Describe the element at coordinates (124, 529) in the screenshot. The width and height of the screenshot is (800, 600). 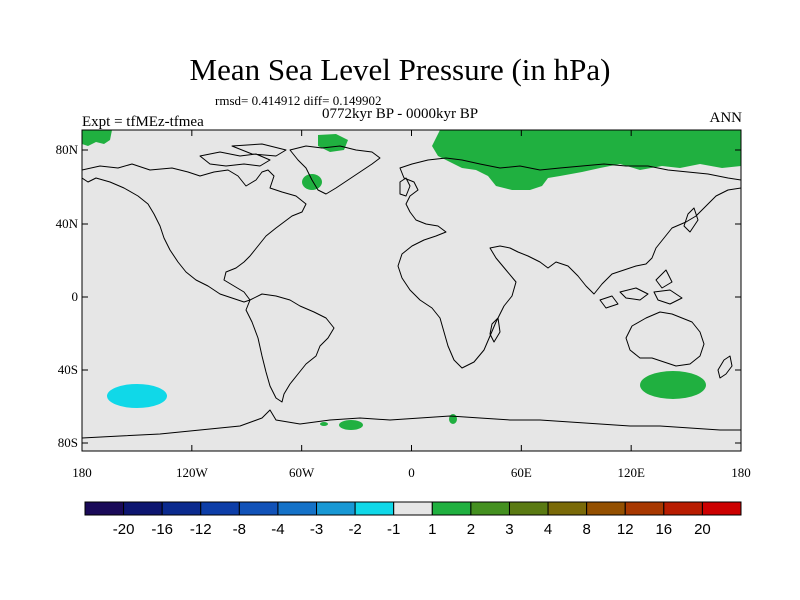
I see `colorbar-label: -20` at that location.